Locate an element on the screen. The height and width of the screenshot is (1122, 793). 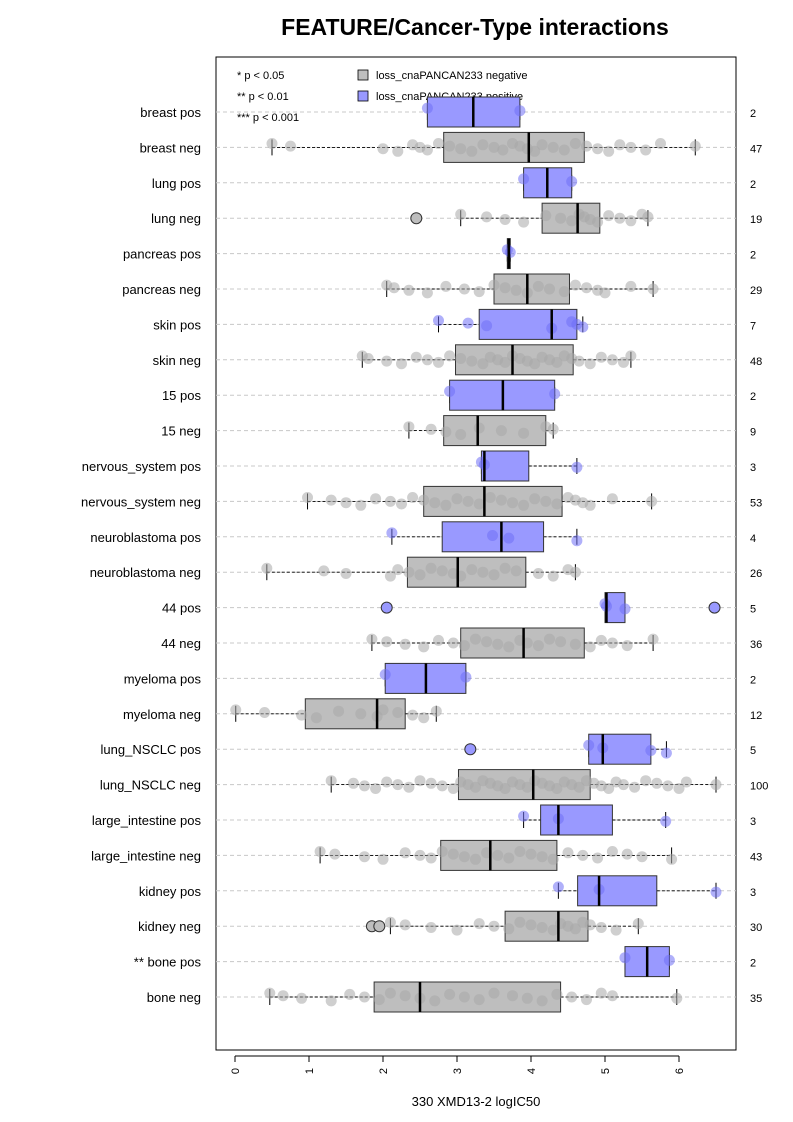
row-count: 5 is located at coordinates (753, 751).